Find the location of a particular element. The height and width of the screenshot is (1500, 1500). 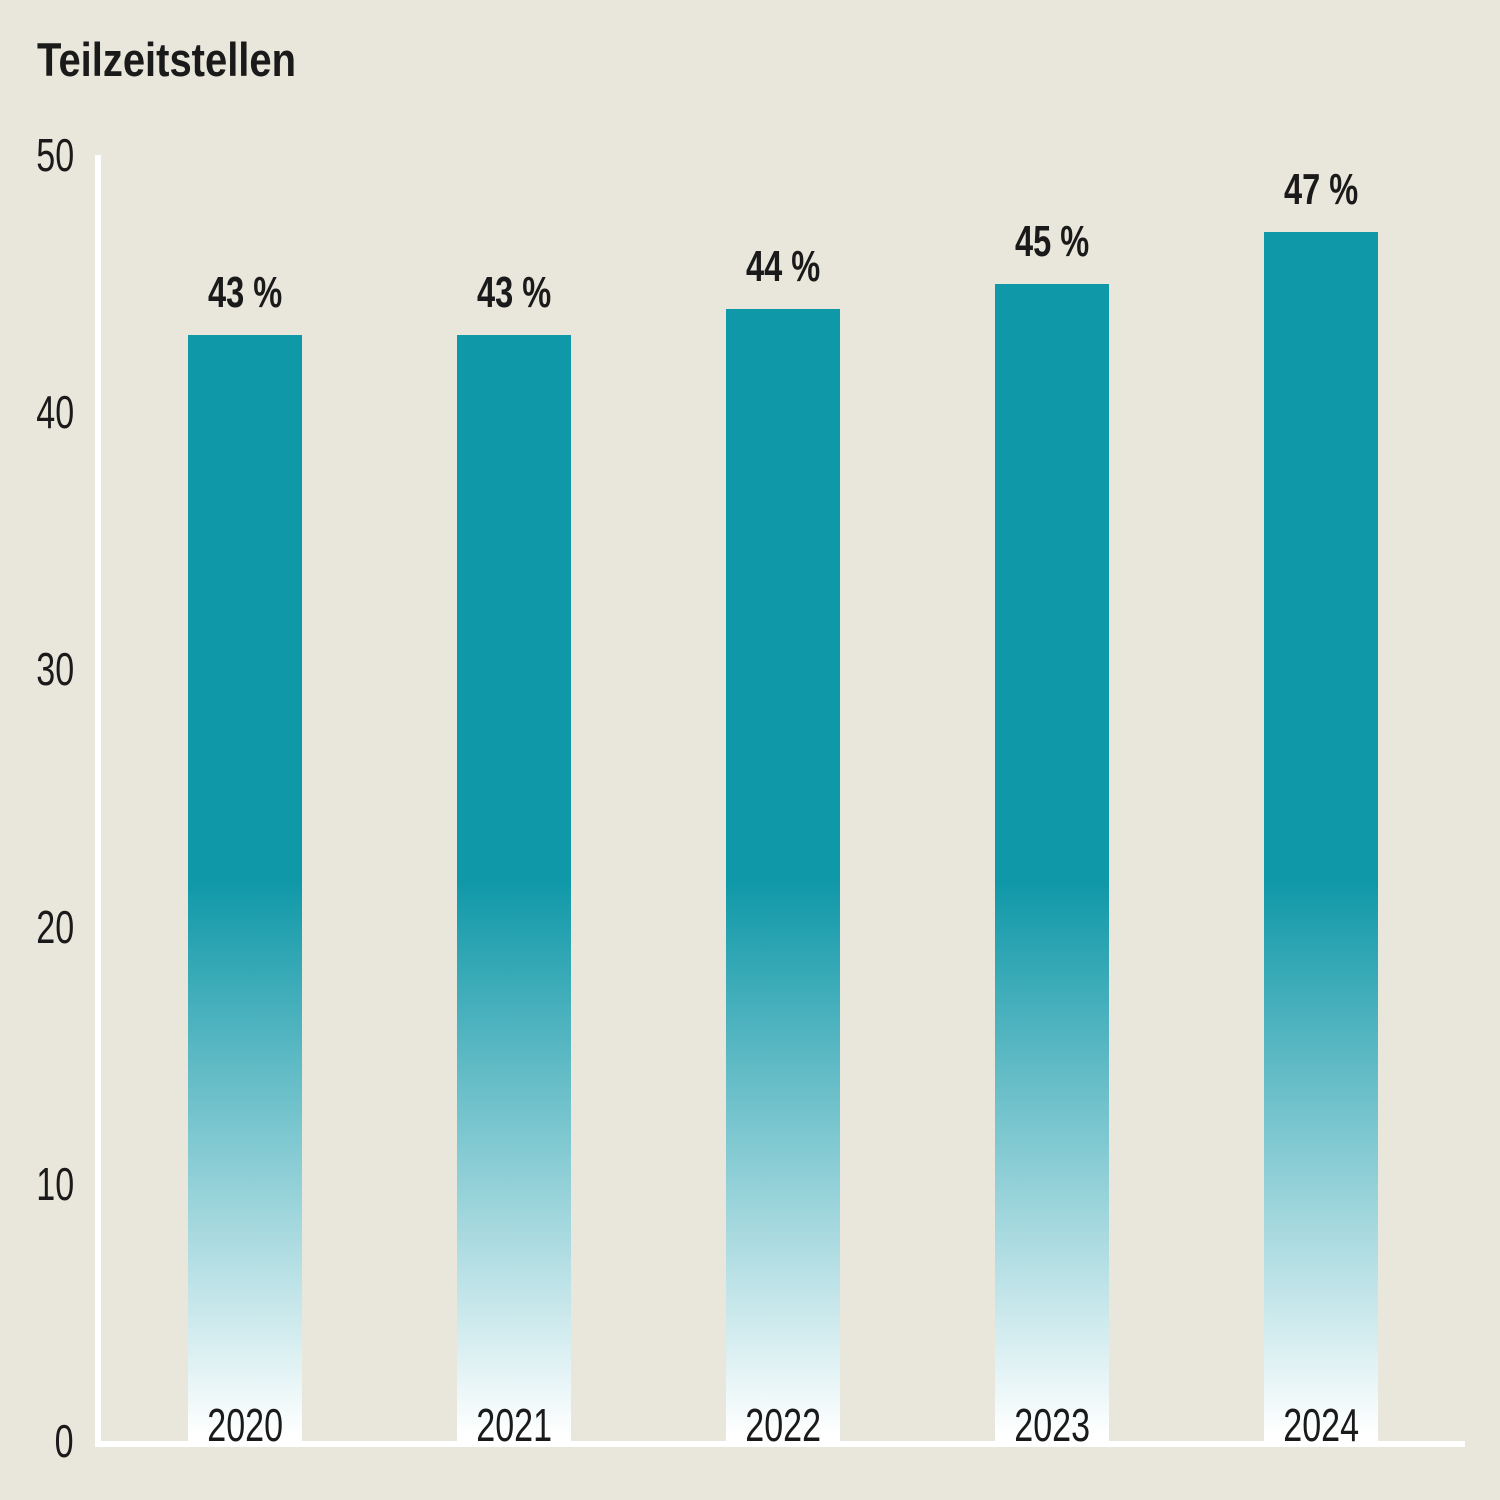

x-category-label-2020: 2020 is located at coordinates (245, 1425).